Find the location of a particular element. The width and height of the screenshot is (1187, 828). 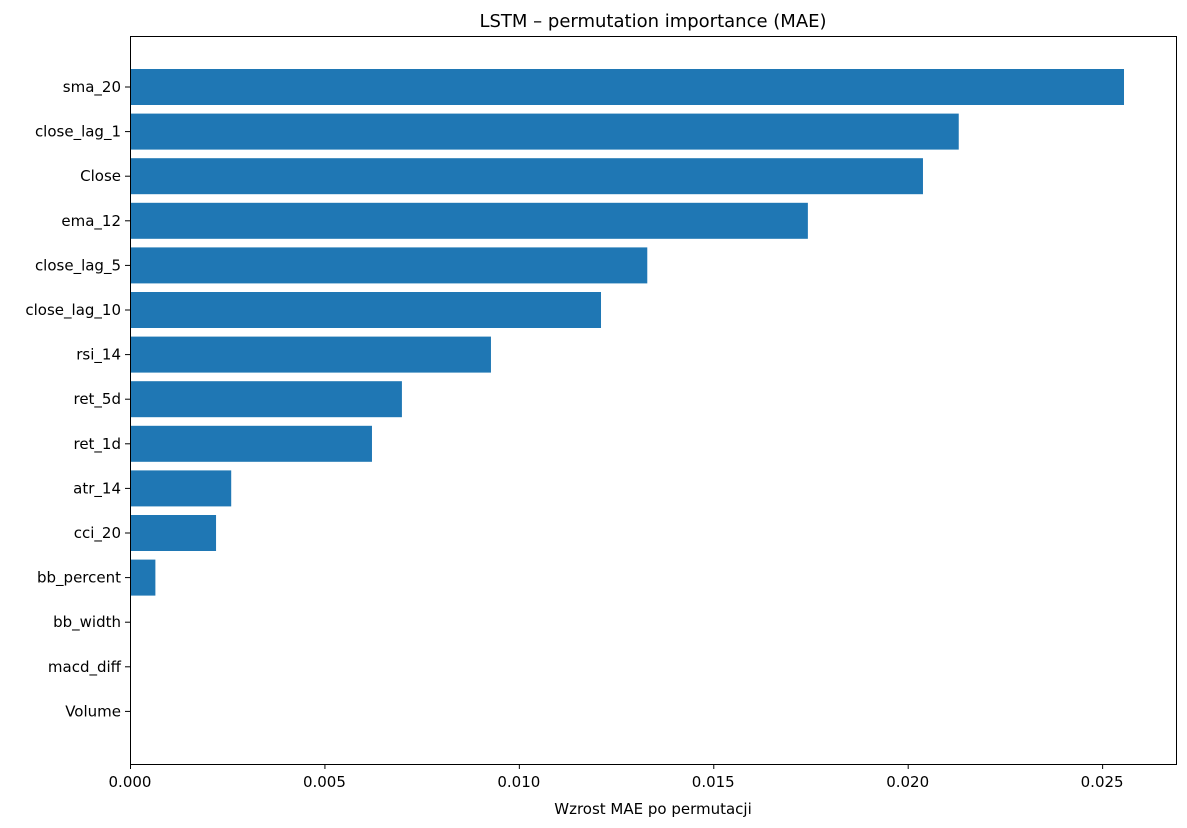

bar-Close is located at coordinates (526, 176).